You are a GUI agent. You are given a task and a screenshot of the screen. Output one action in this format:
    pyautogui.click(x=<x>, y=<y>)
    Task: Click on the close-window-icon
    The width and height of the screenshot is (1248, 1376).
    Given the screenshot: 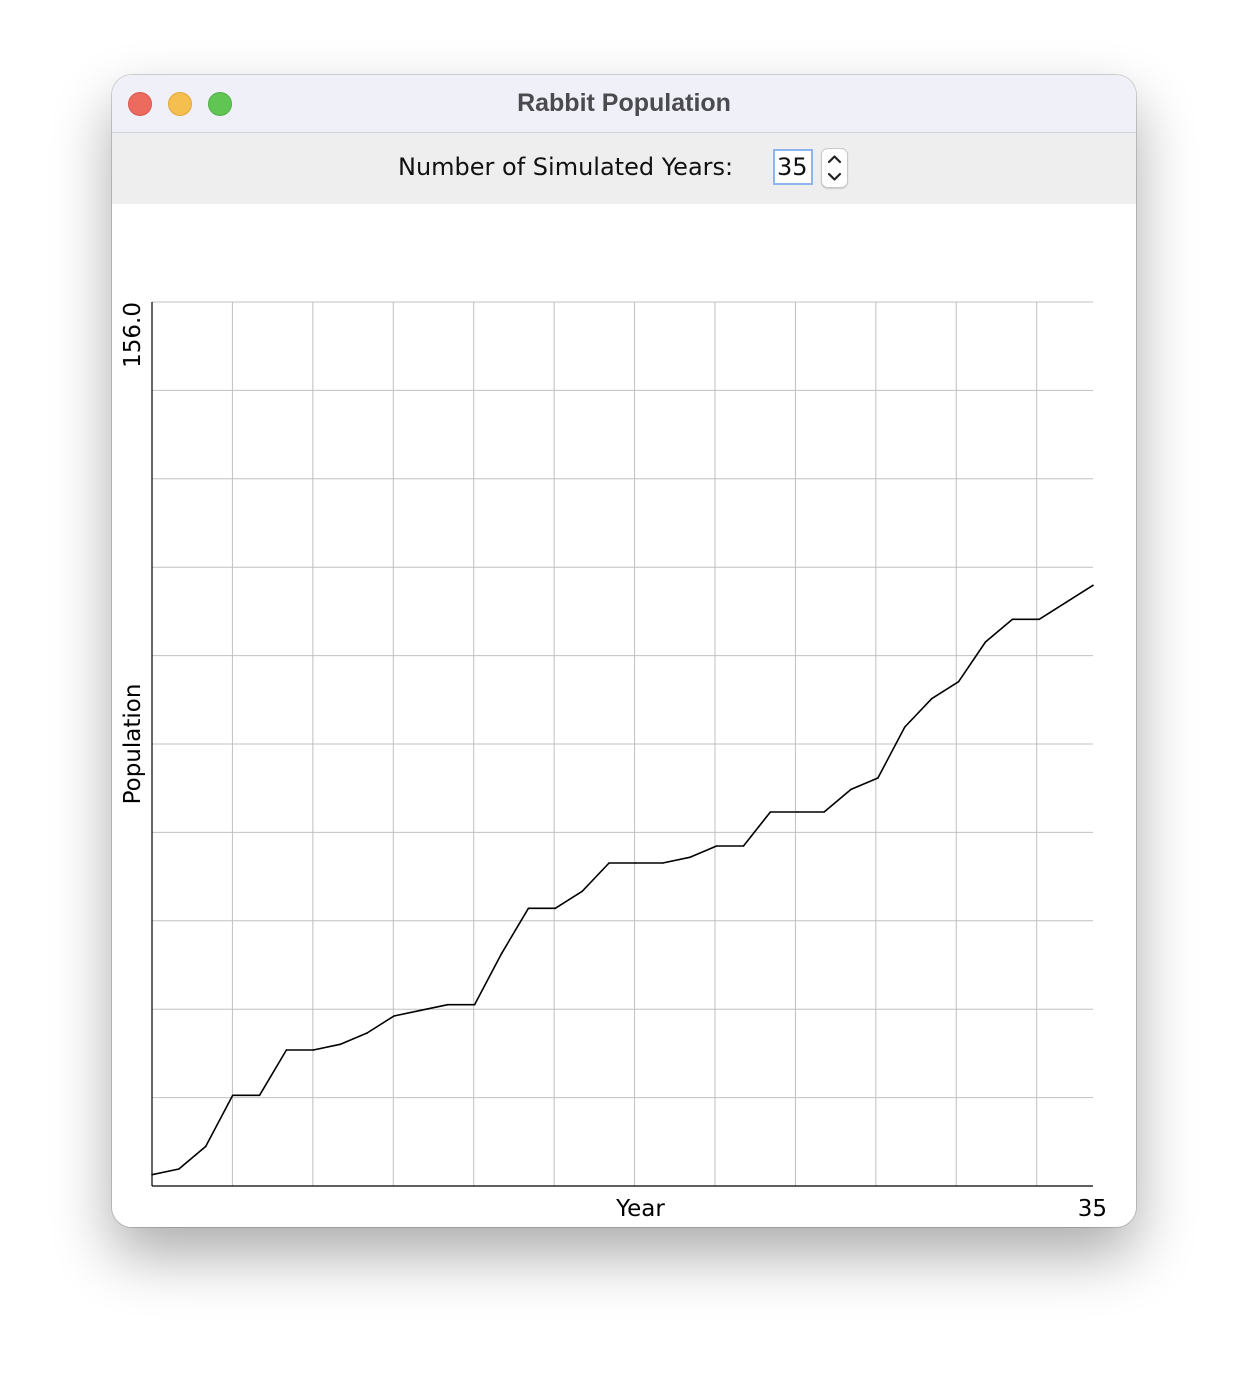 What is the action you would take?
    pyautogui.click(x=140, y=104)
    